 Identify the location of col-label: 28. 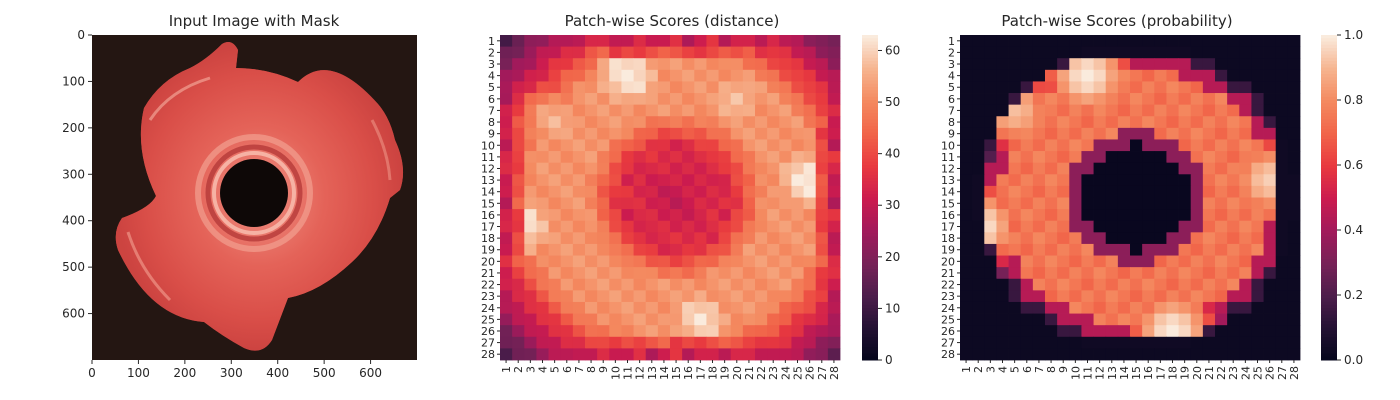
(834, 373).